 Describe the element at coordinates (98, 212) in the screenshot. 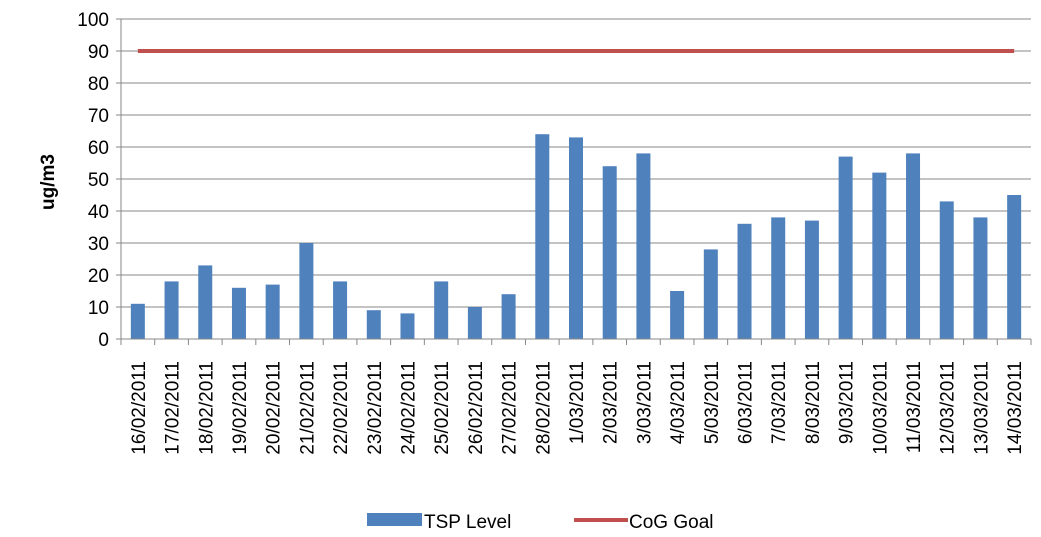

I see `y-tick-label: 40` at that location.